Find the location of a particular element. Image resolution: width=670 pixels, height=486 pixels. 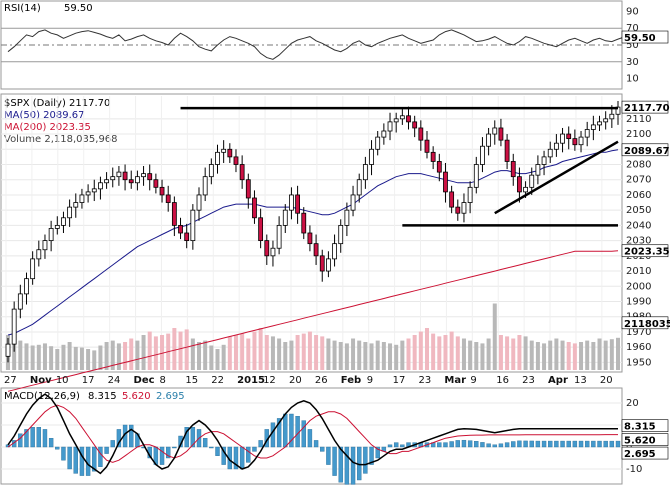

volume-bars is located at coordinates (313, 336).